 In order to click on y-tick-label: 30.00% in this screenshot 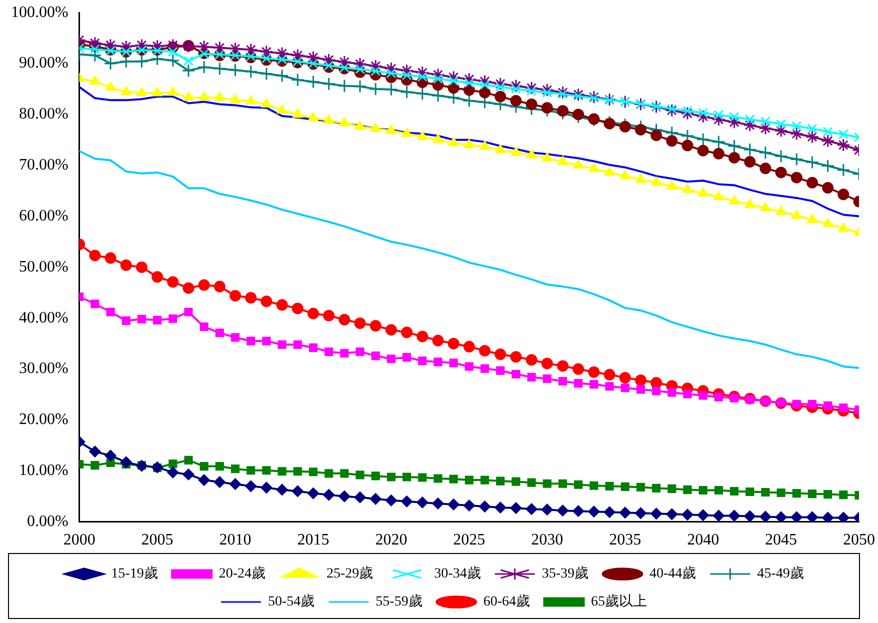, I will do `click(43, 369)`.